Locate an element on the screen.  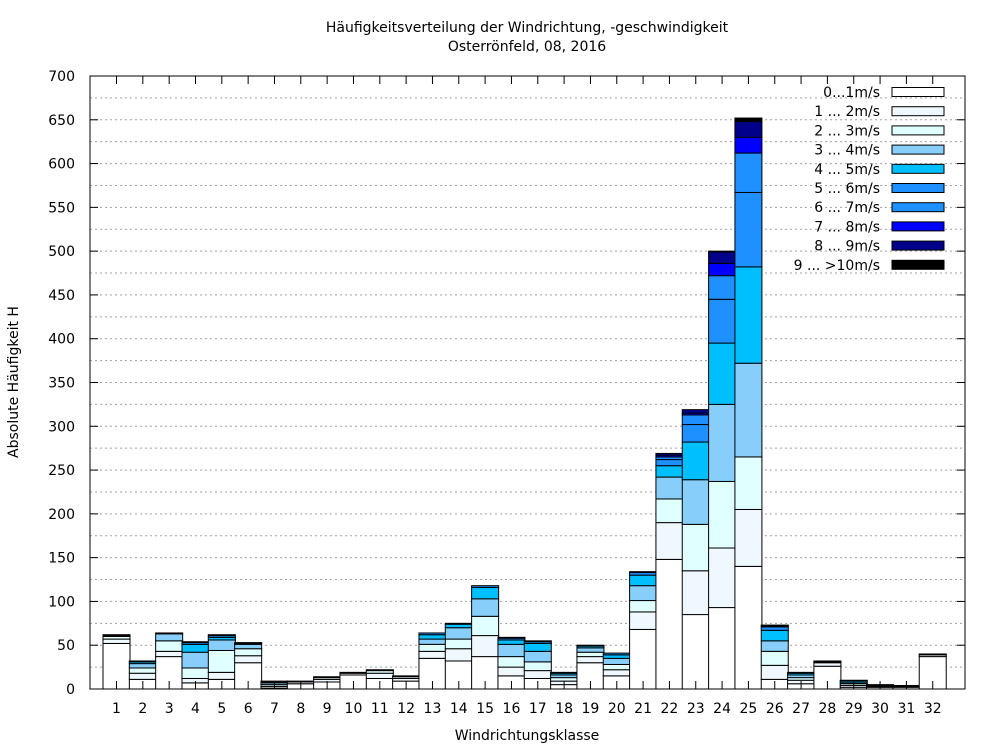
x-tick-label: 2 is located at coordinates (142, 709).